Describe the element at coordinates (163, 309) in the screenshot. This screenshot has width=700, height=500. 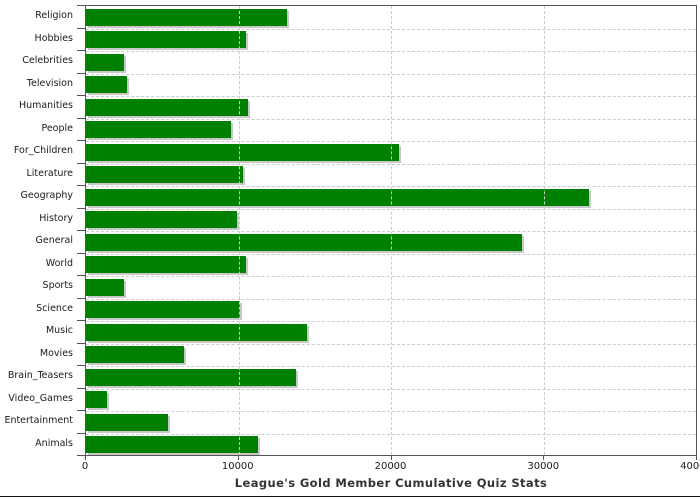
I see `bar-science` at that location.